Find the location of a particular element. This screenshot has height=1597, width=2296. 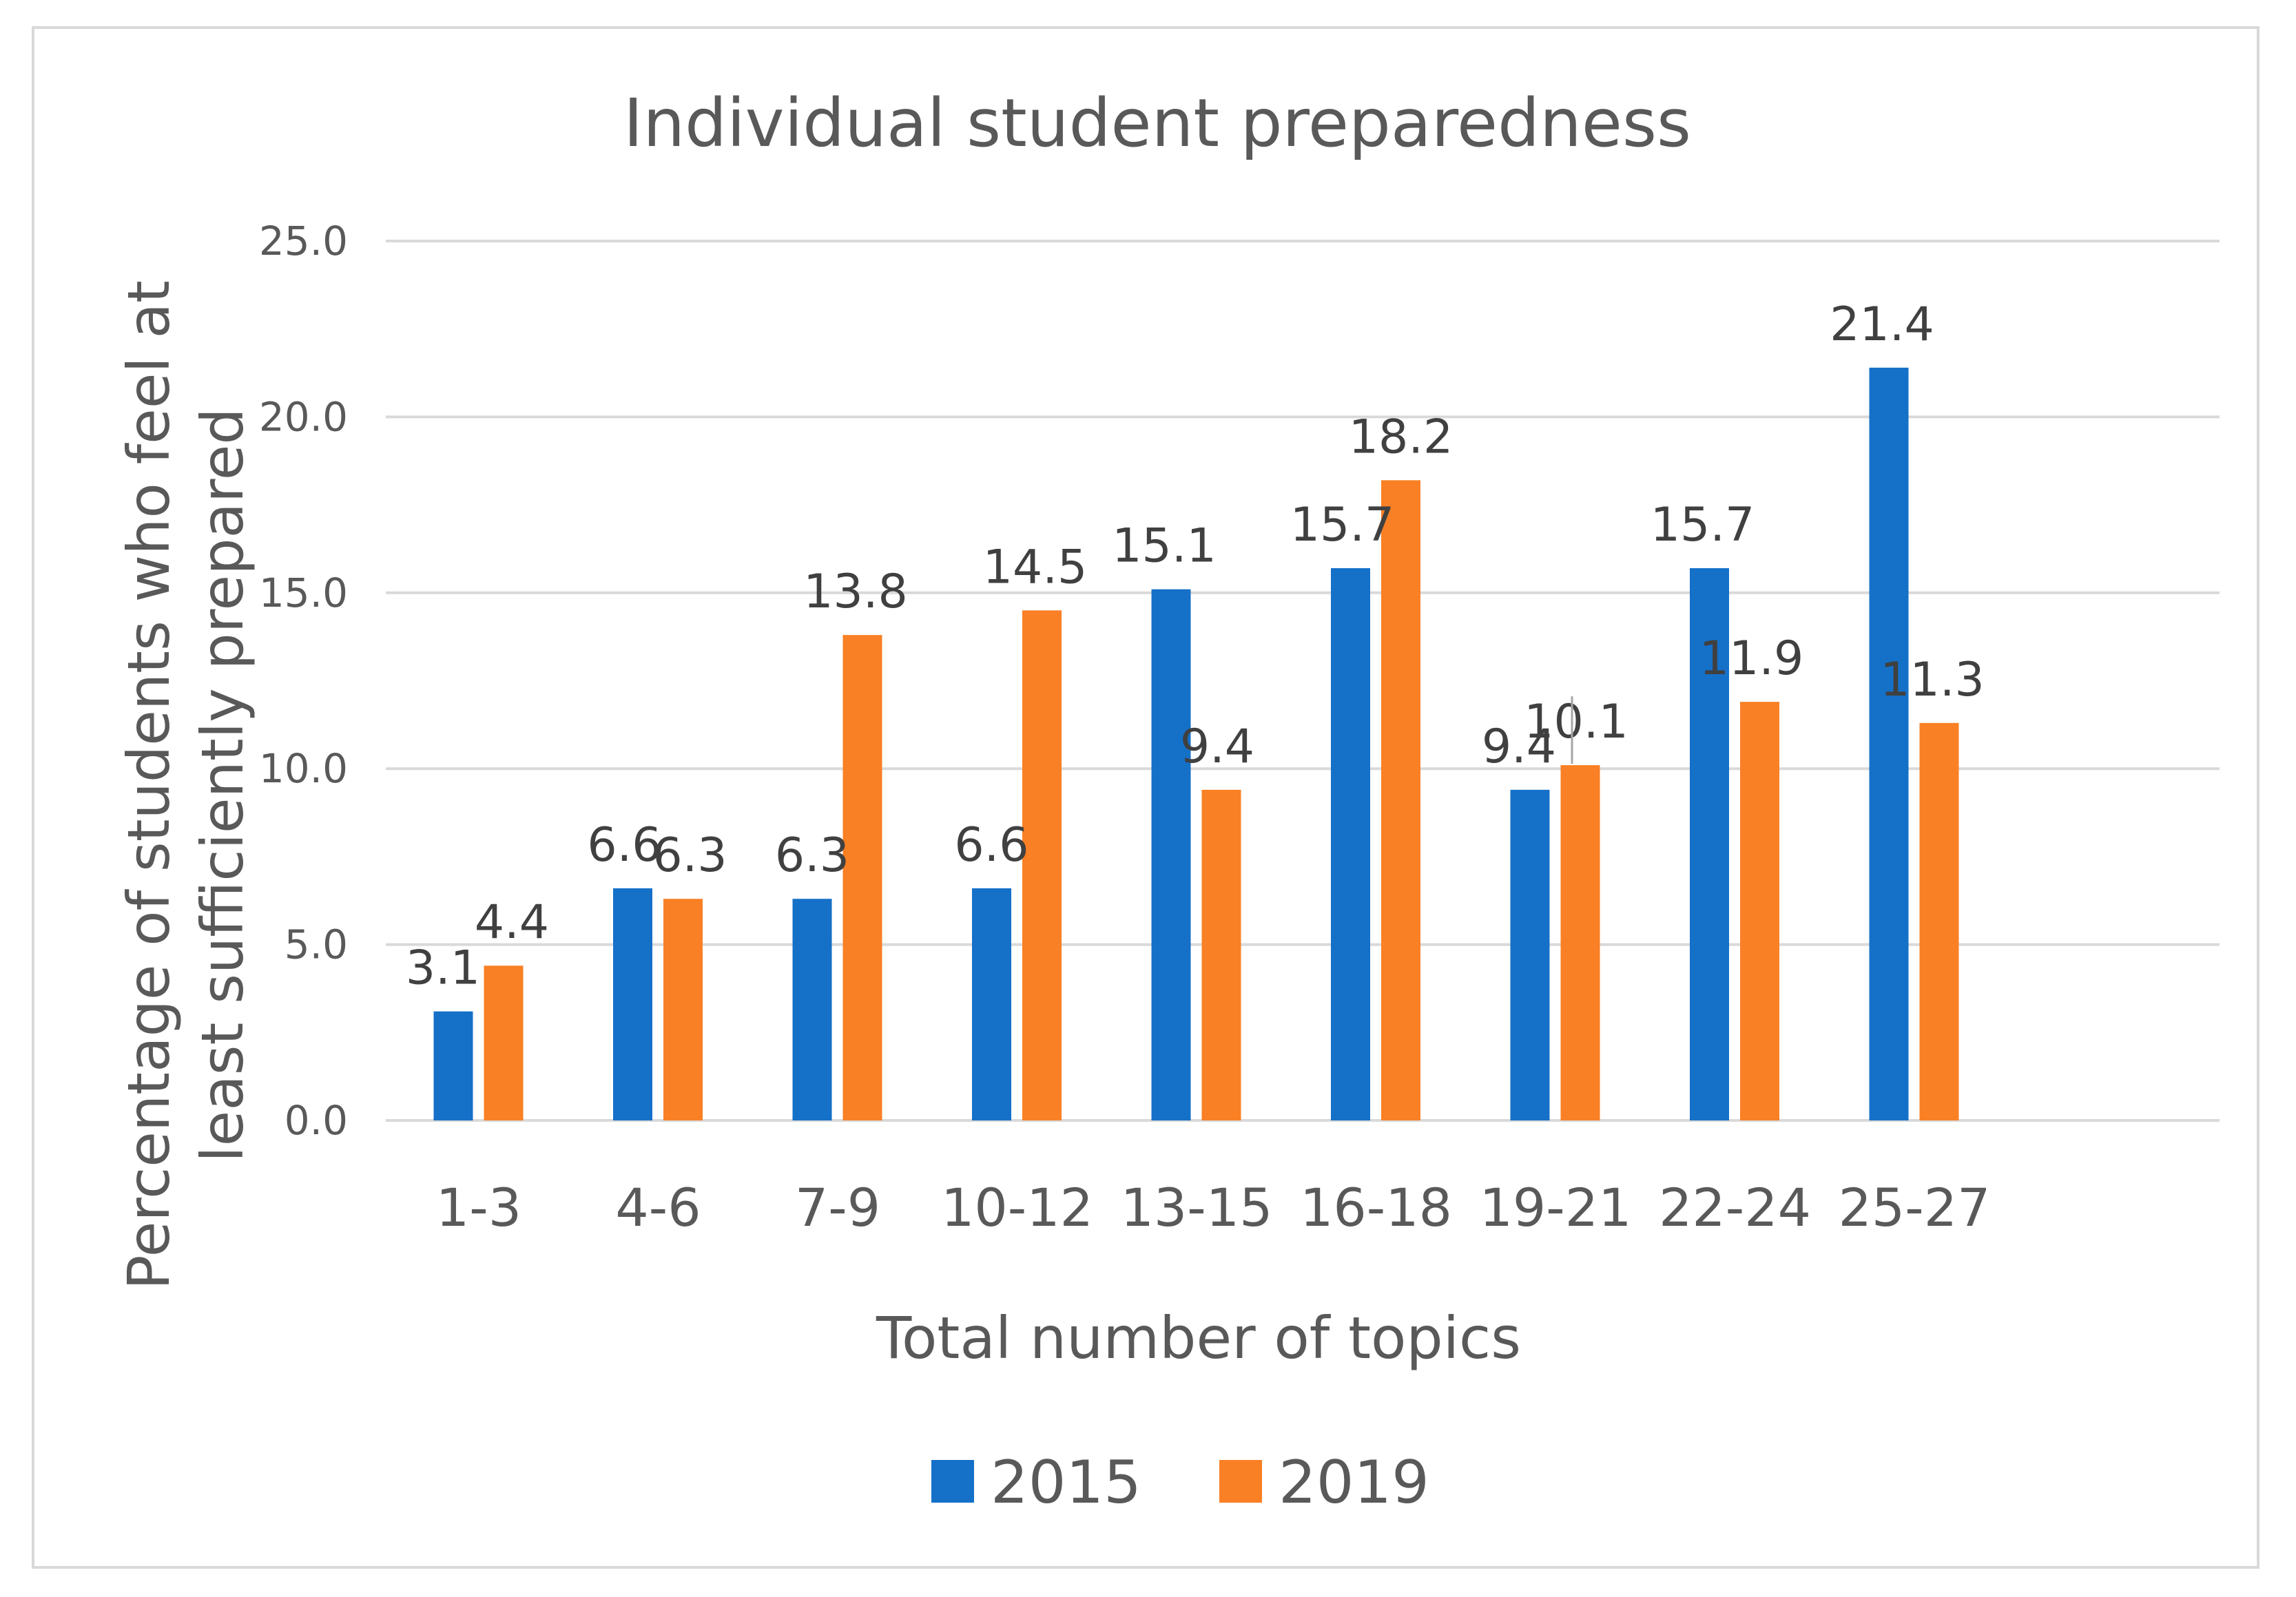

data-label-2015-25-27: 21.4 is located at coordinates (1882, 325).